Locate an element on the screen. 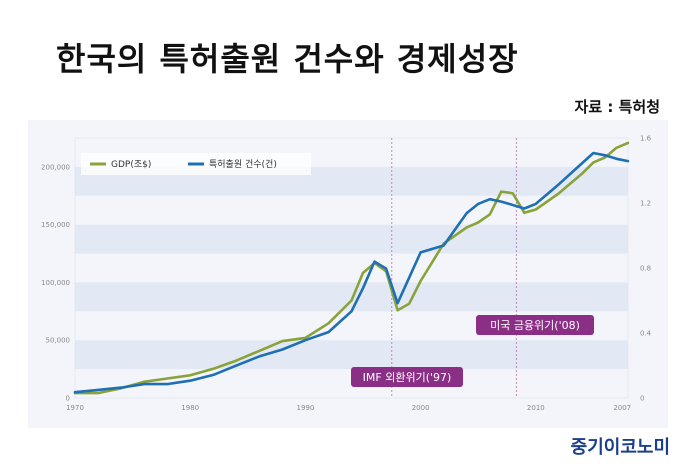  y-left-tick-label: 50,000 is located at coordinates (58, 341).